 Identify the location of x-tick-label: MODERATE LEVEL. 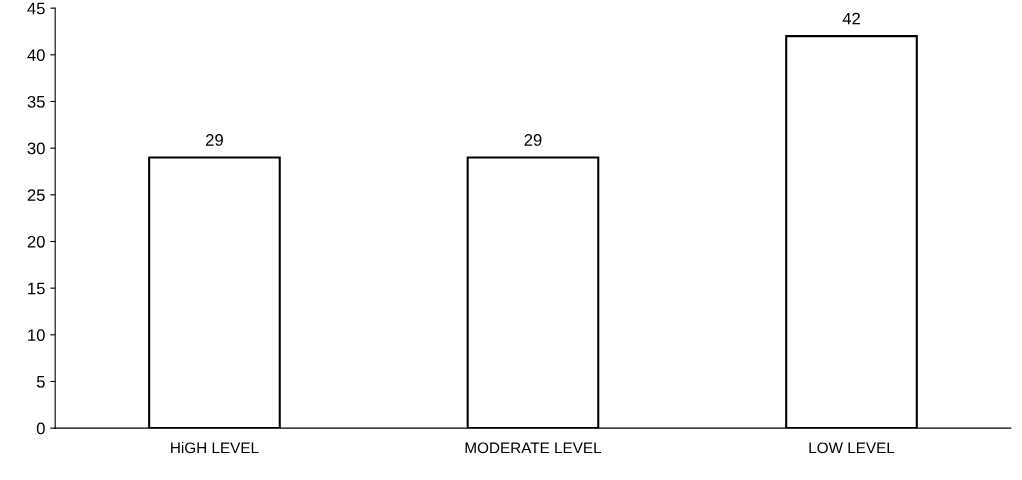
(533, 448).